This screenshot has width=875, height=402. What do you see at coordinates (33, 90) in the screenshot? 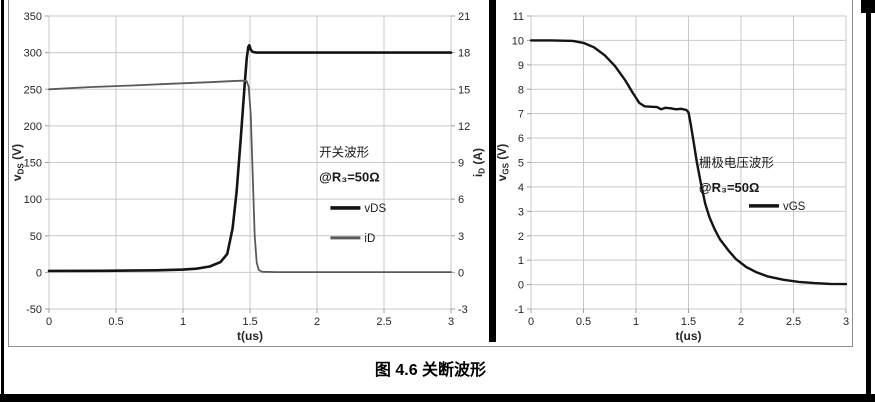
I see `svg-text: 250` at bounding box center [33, 90].